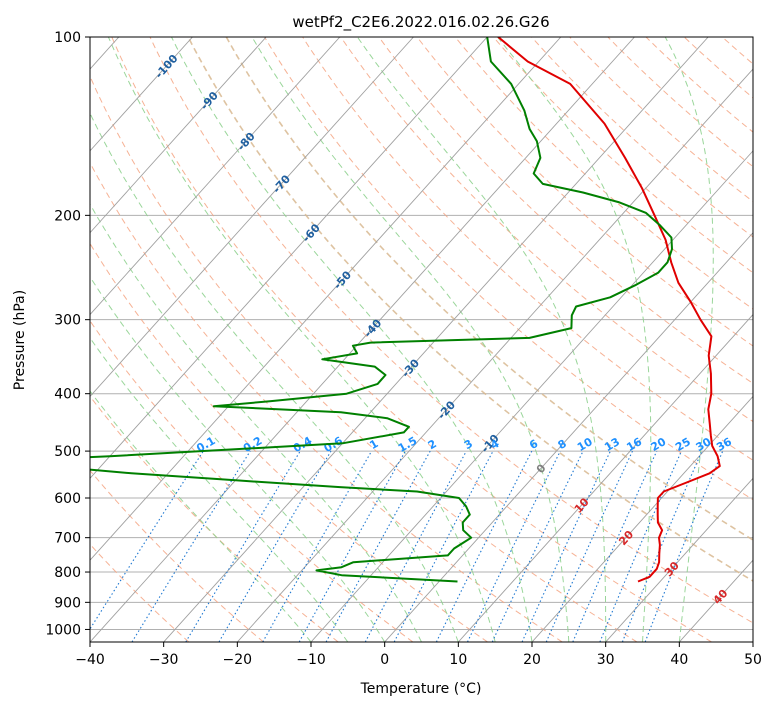 Image resolution: width=775 pixels, height=708 pixels. What do you see at coordinates (67, 321) in the screenshot?
I see `y-tick-label: 300` at bounding box center [67, 321].